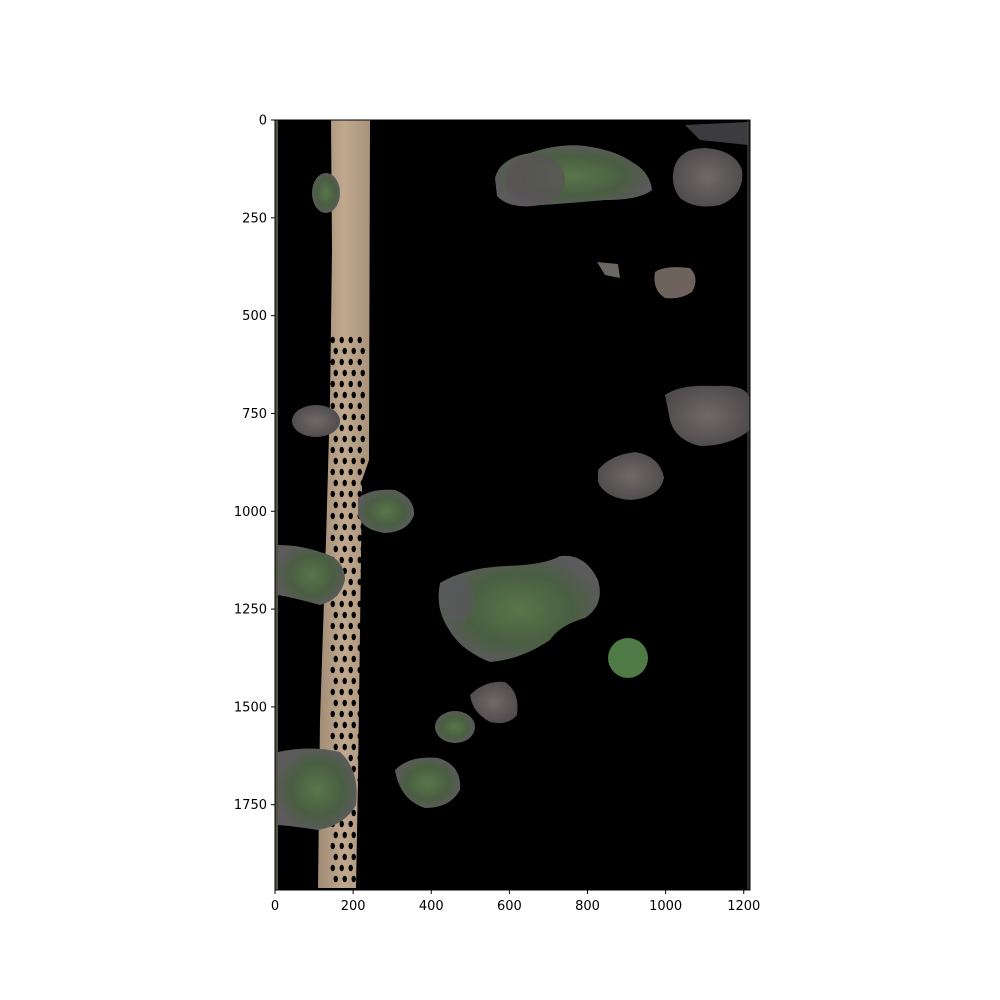  What do you see at coordinates (254, 218) in the screenshot?
I see `y-tick-label: 250` at bounding box center [254, 218].